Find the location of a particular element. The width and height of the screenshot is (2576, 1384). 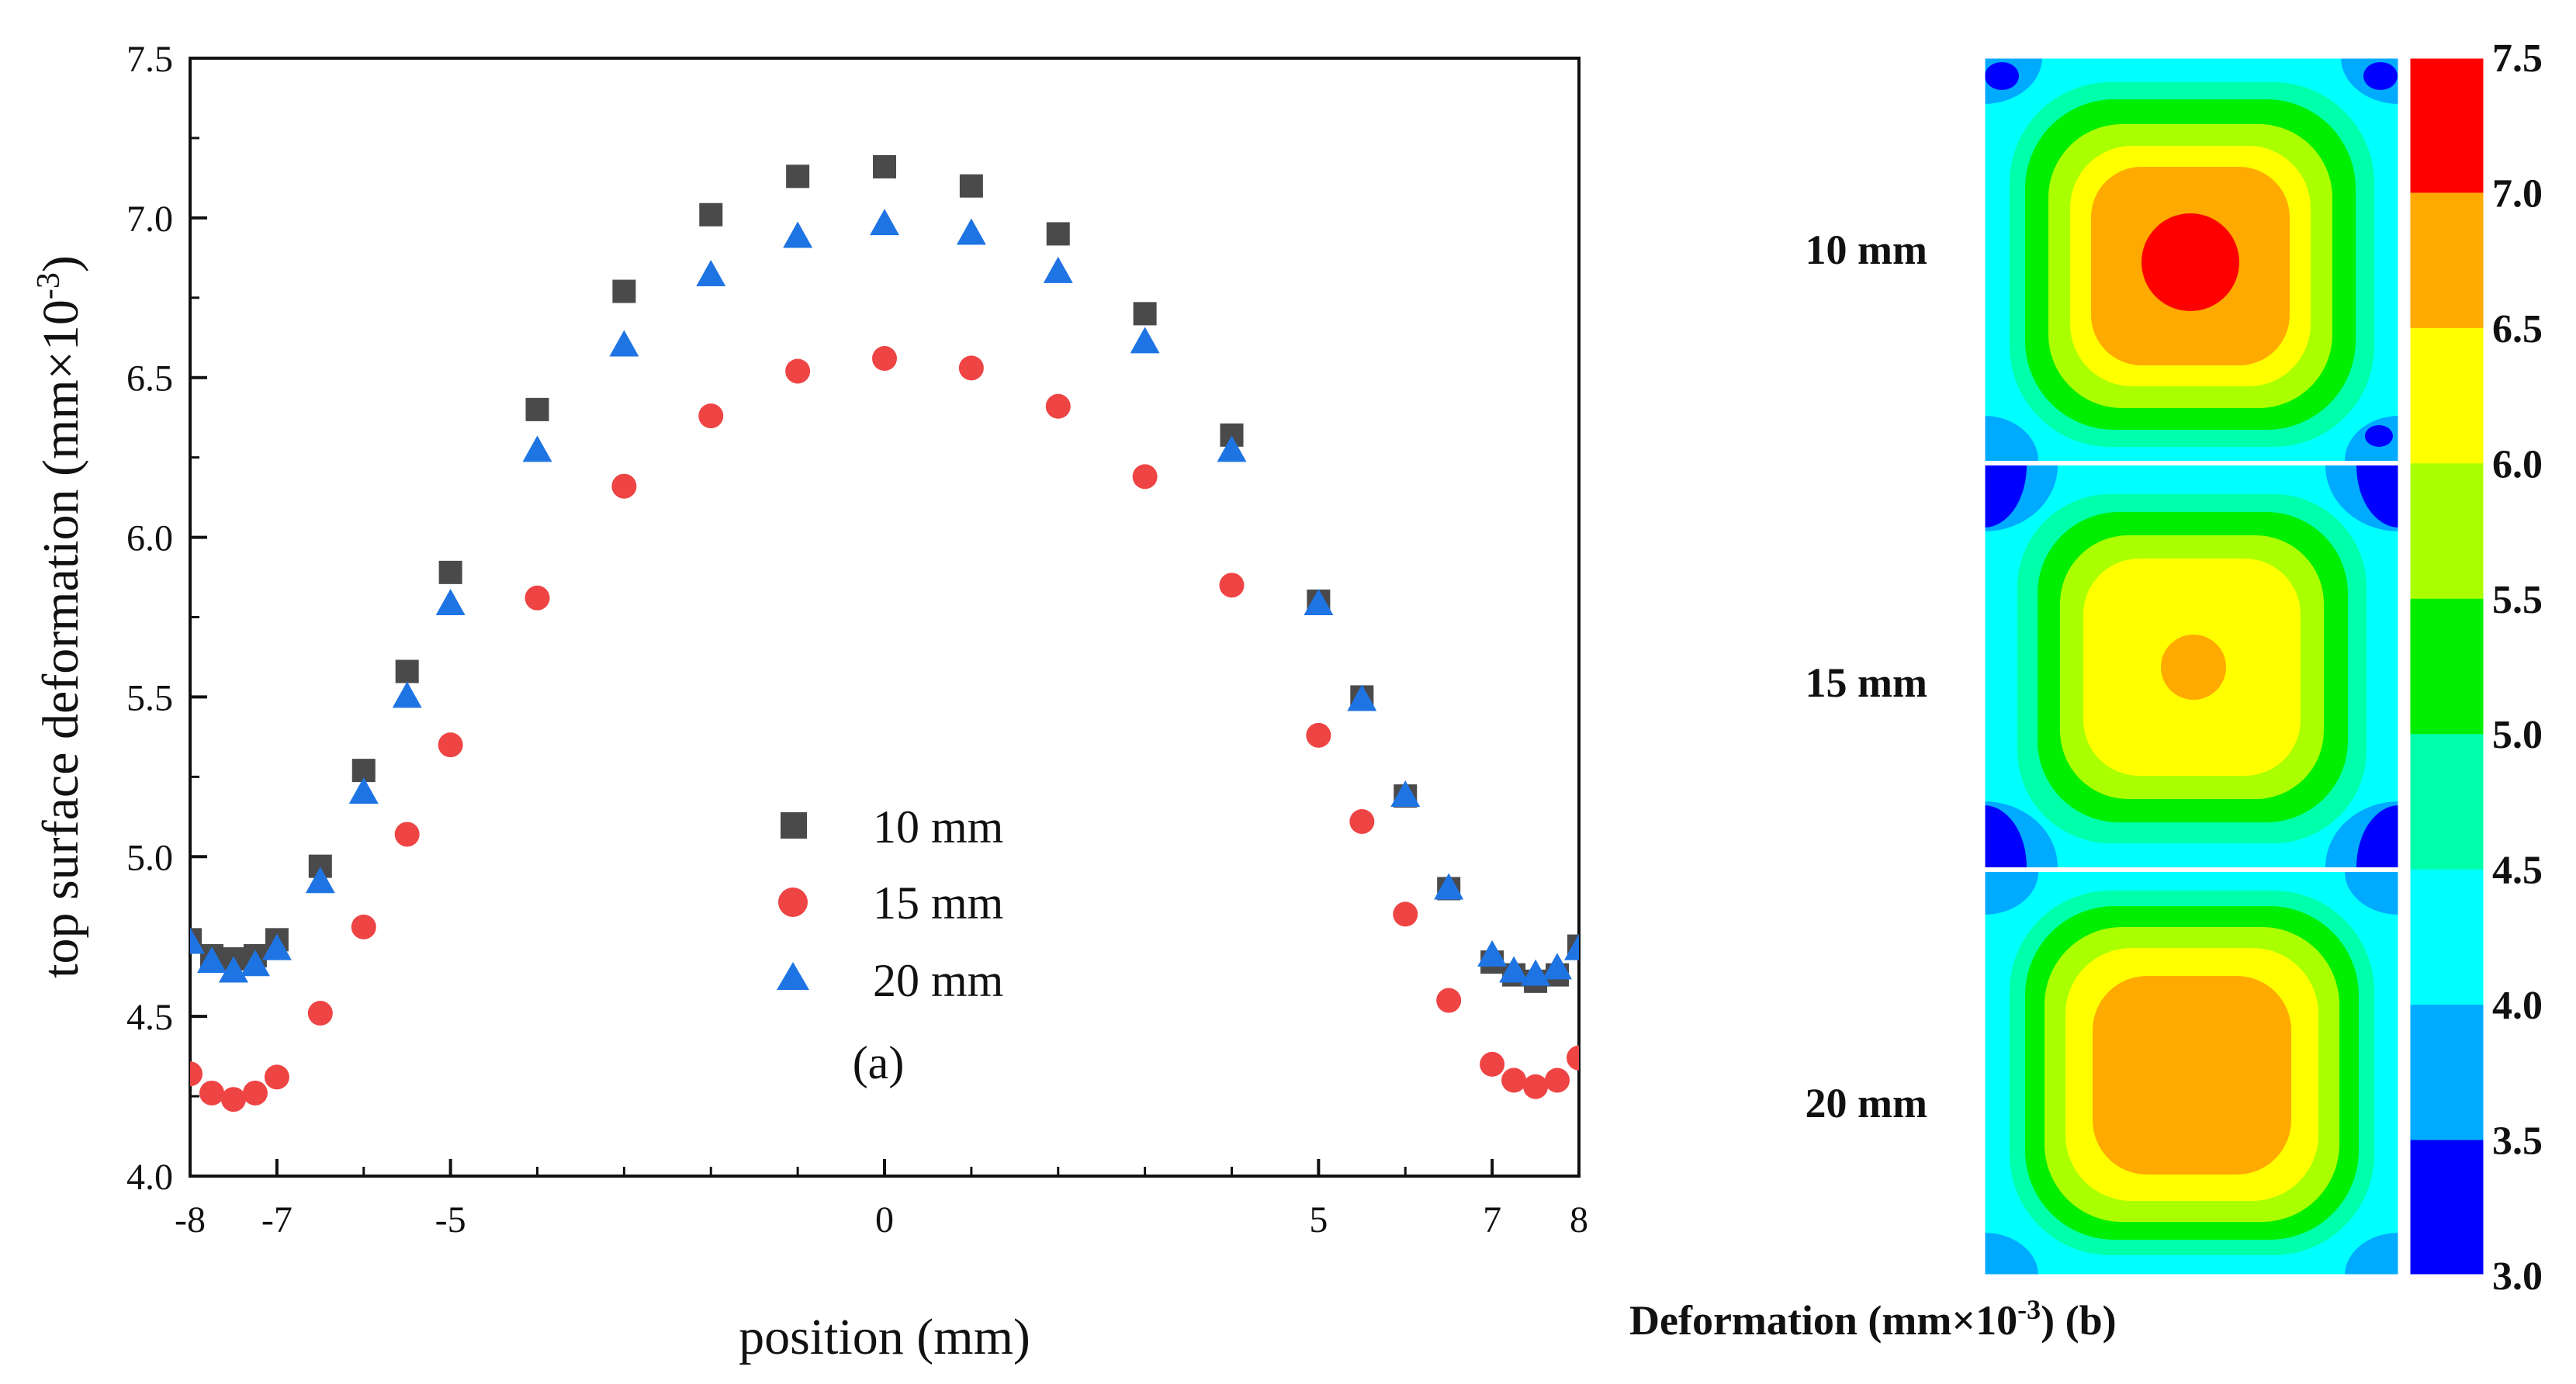

colorbar is located at coordinates (2447, 666).